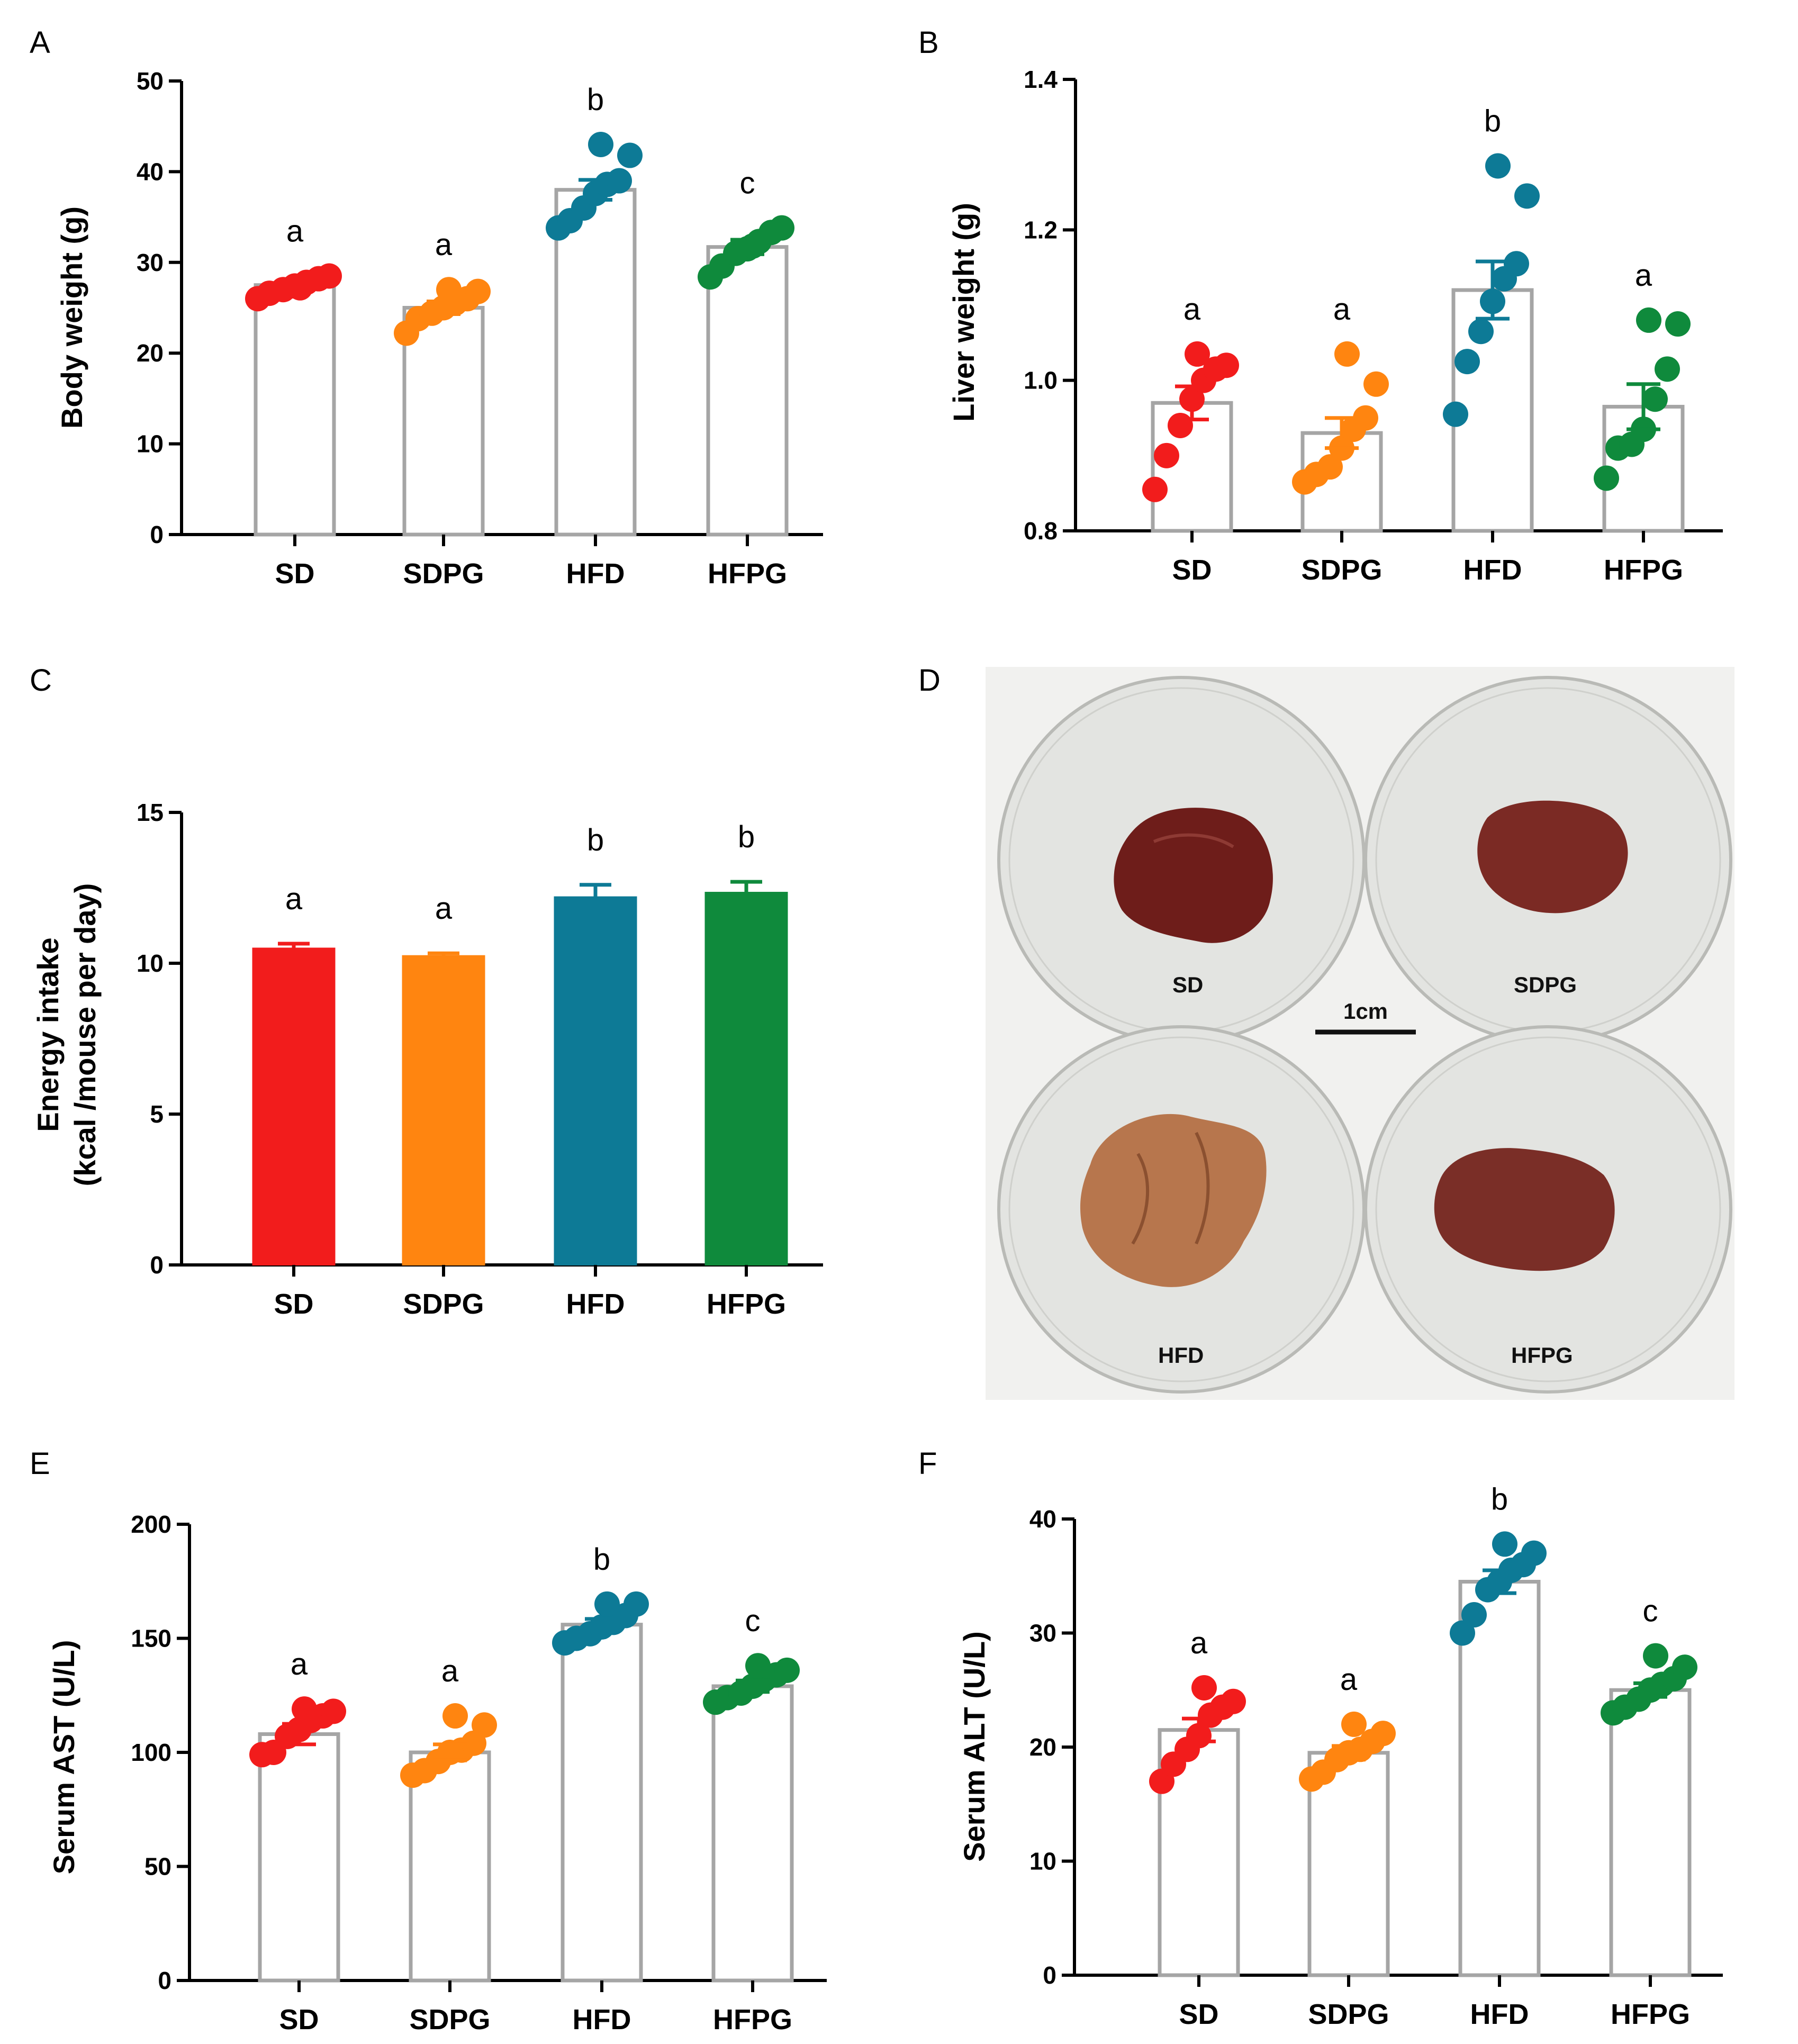 The height and width of the screenshot is (2044, 1798). Describe the element at coordinates (753, 1686) in the screenshot. I see `error-bar-e-hfpg` at that location.